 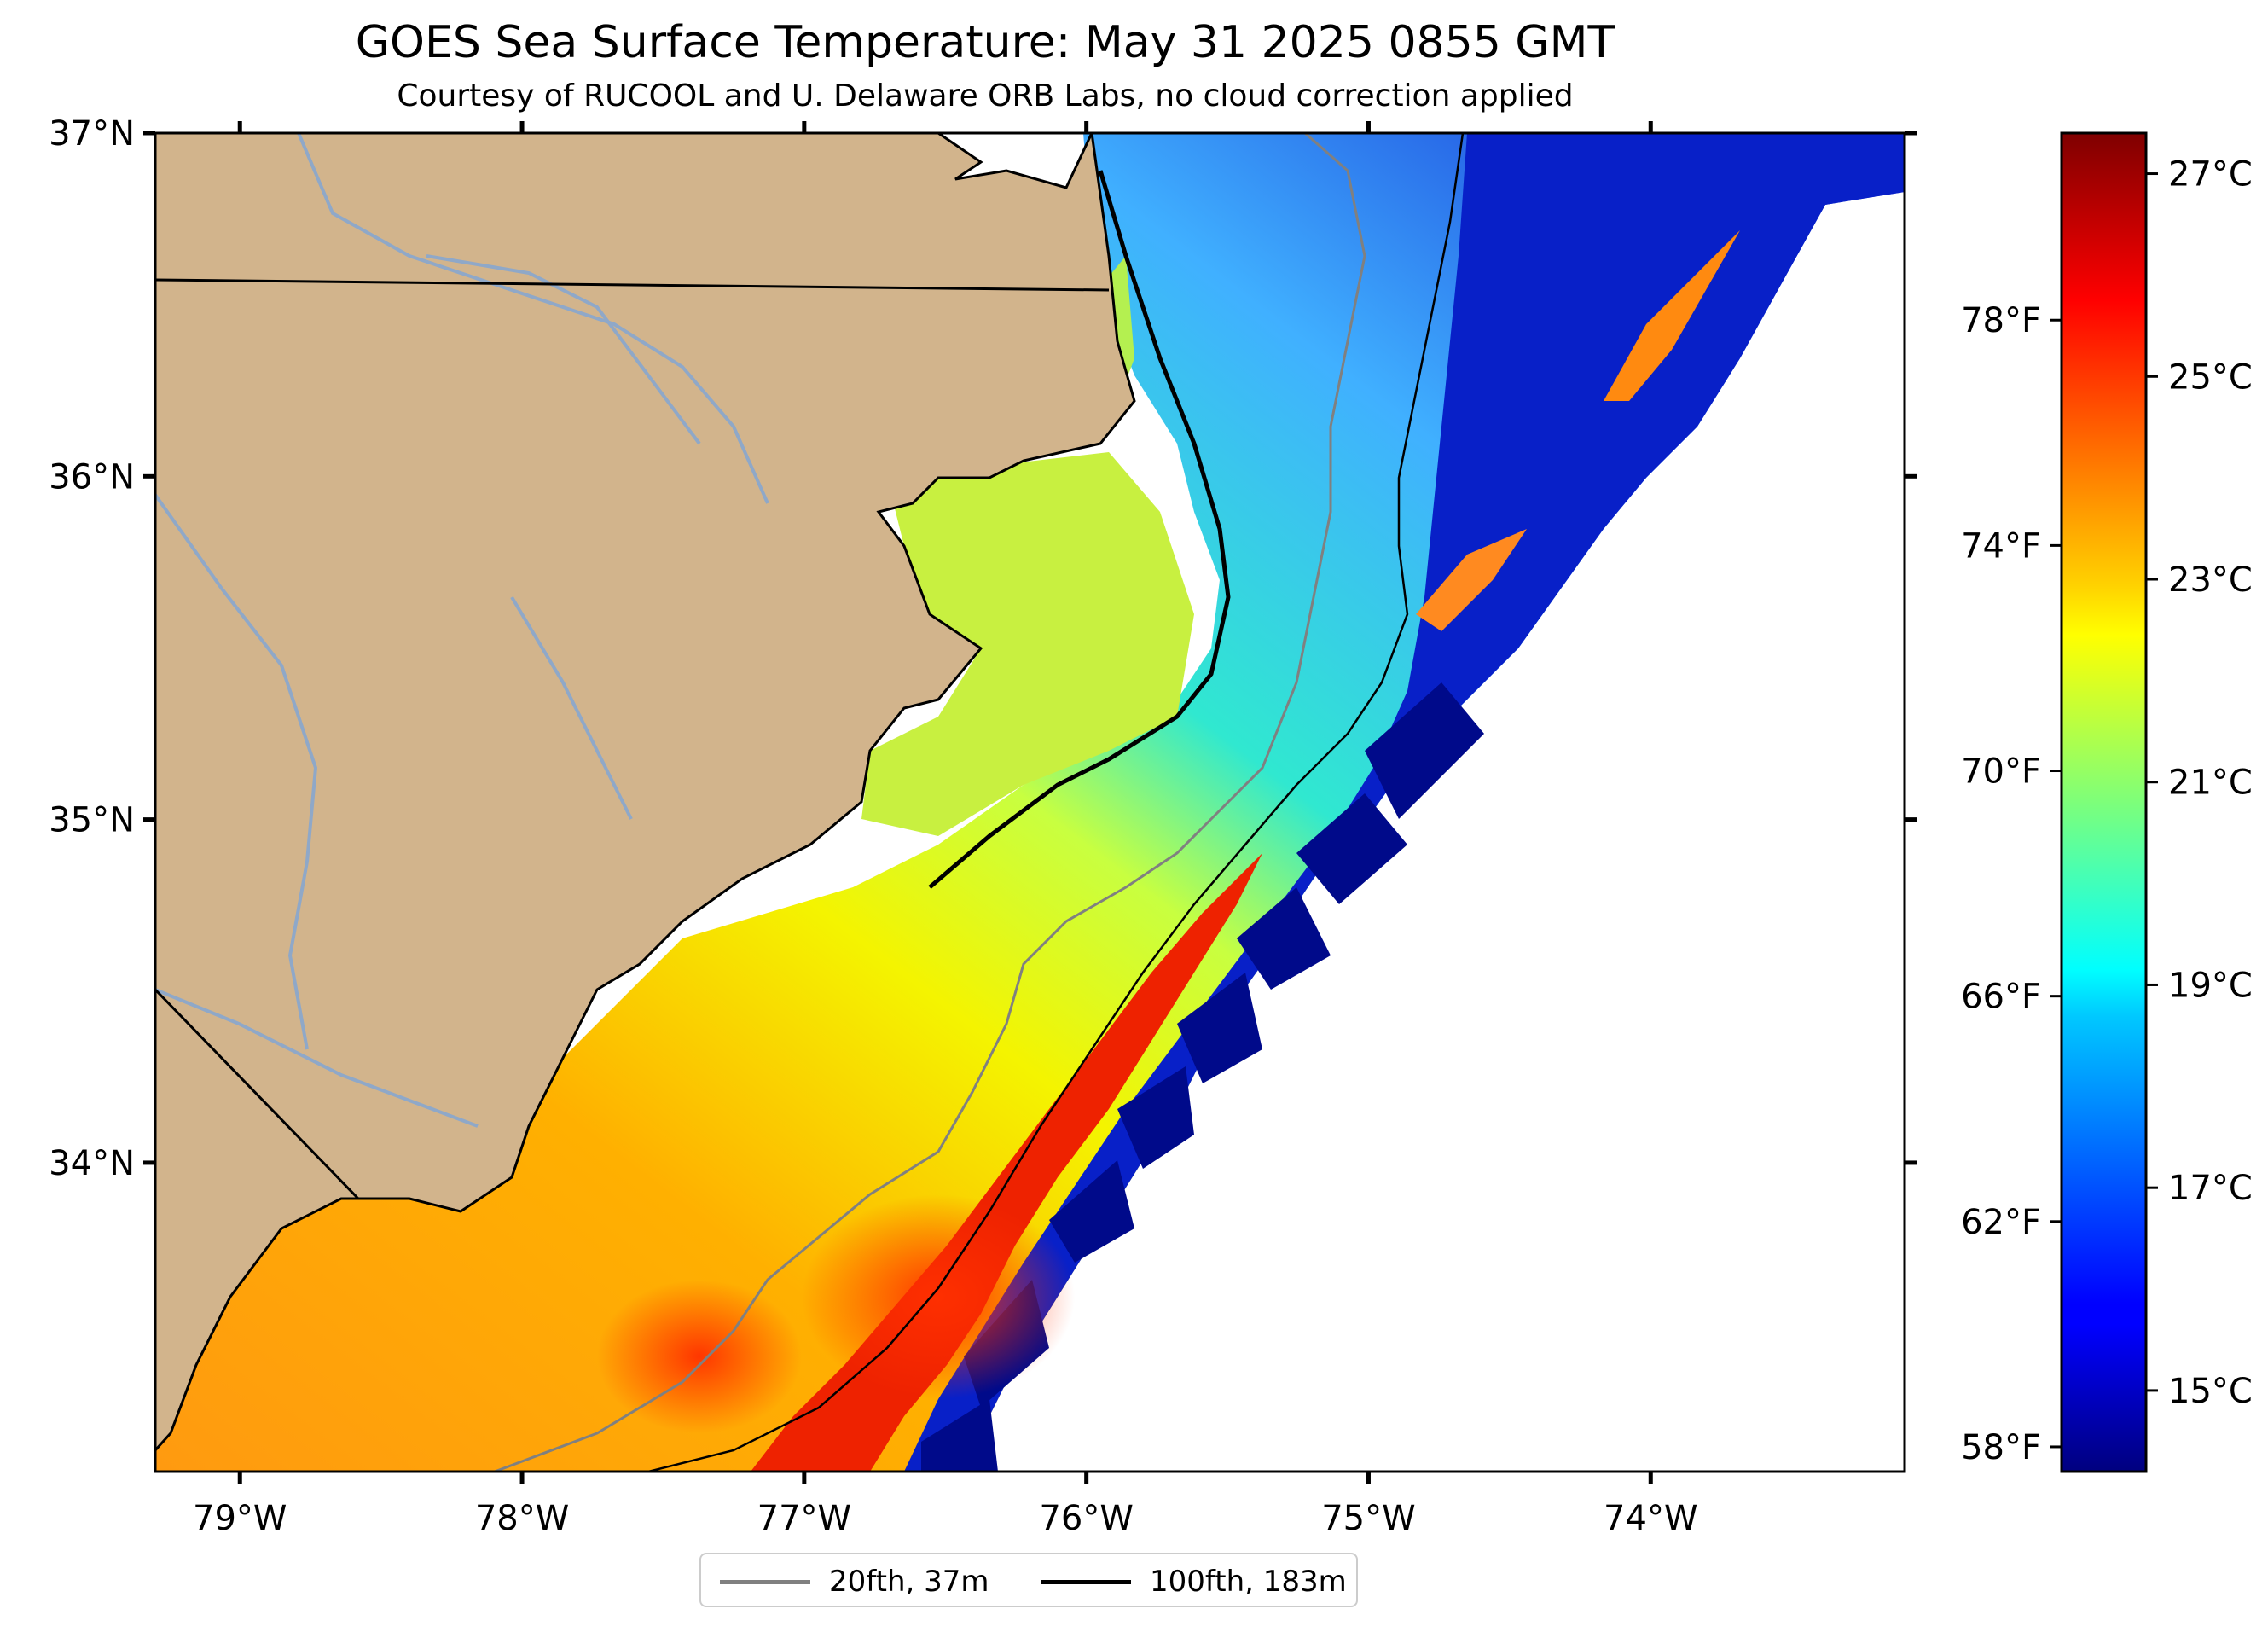 I want to click on lat-label: 36°N, so click(x=92, y=477).